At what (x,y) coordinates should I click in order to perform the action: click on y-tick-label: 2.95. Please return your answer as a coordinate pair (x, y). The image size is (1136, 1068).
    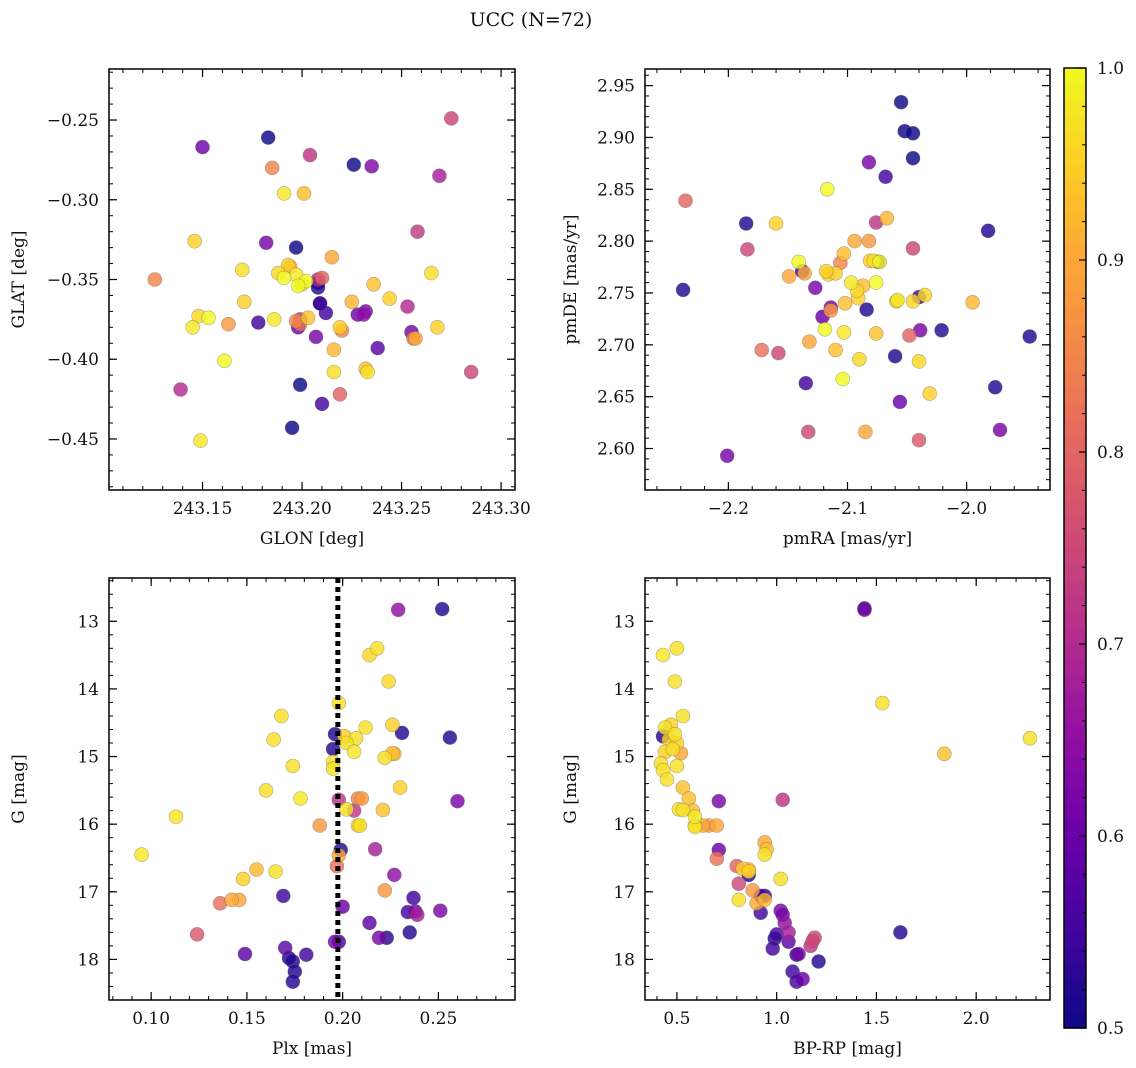
    Looking at the image, I should click on (616, 87).